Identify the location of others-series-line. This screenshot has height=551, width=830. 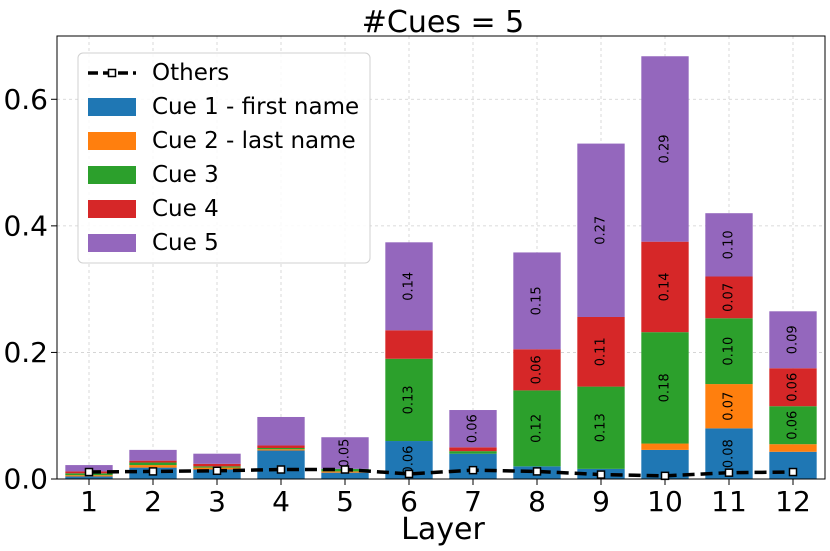
(441, 472).